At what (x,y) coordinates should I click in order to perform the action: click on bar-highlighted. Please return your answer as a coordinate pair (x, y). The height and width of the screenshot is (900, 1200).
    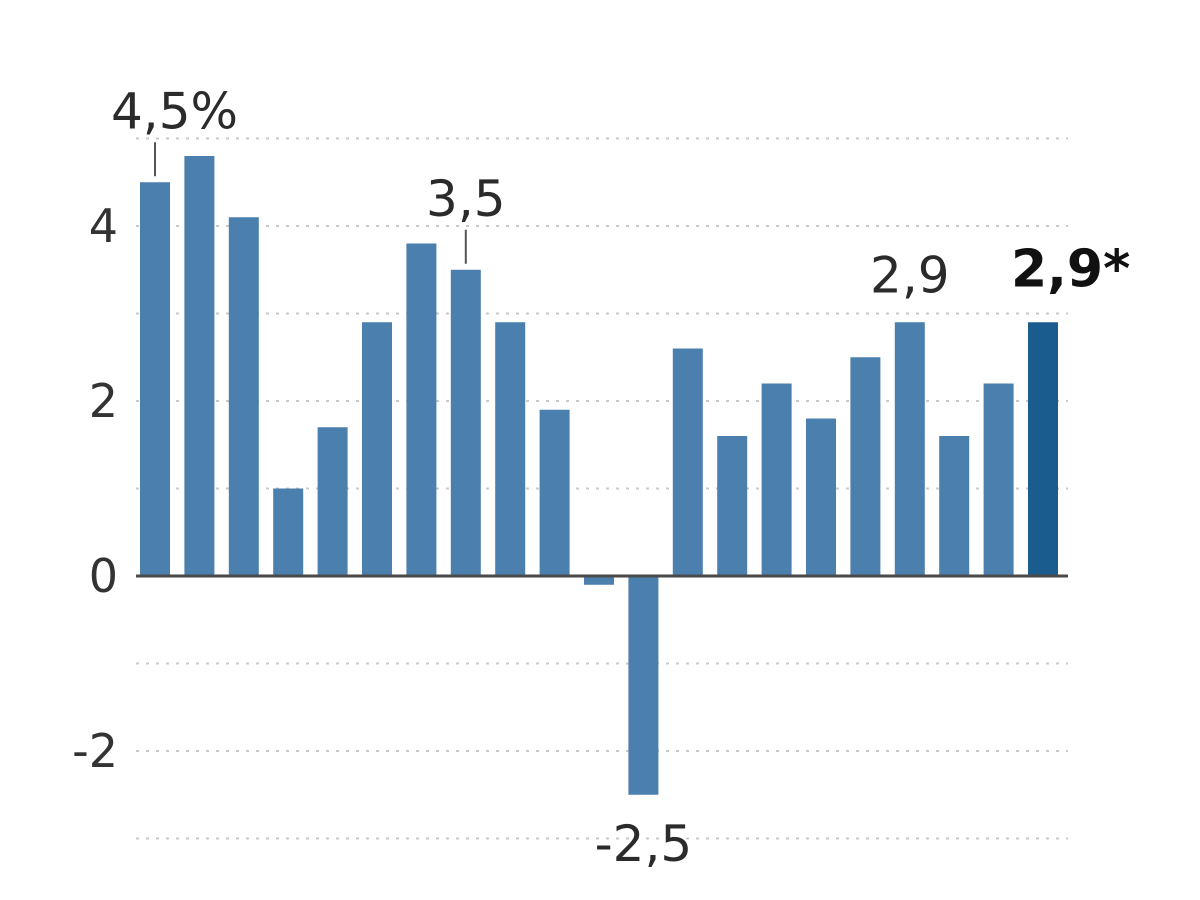
    Looking at the image, I should click on (1043, 449).